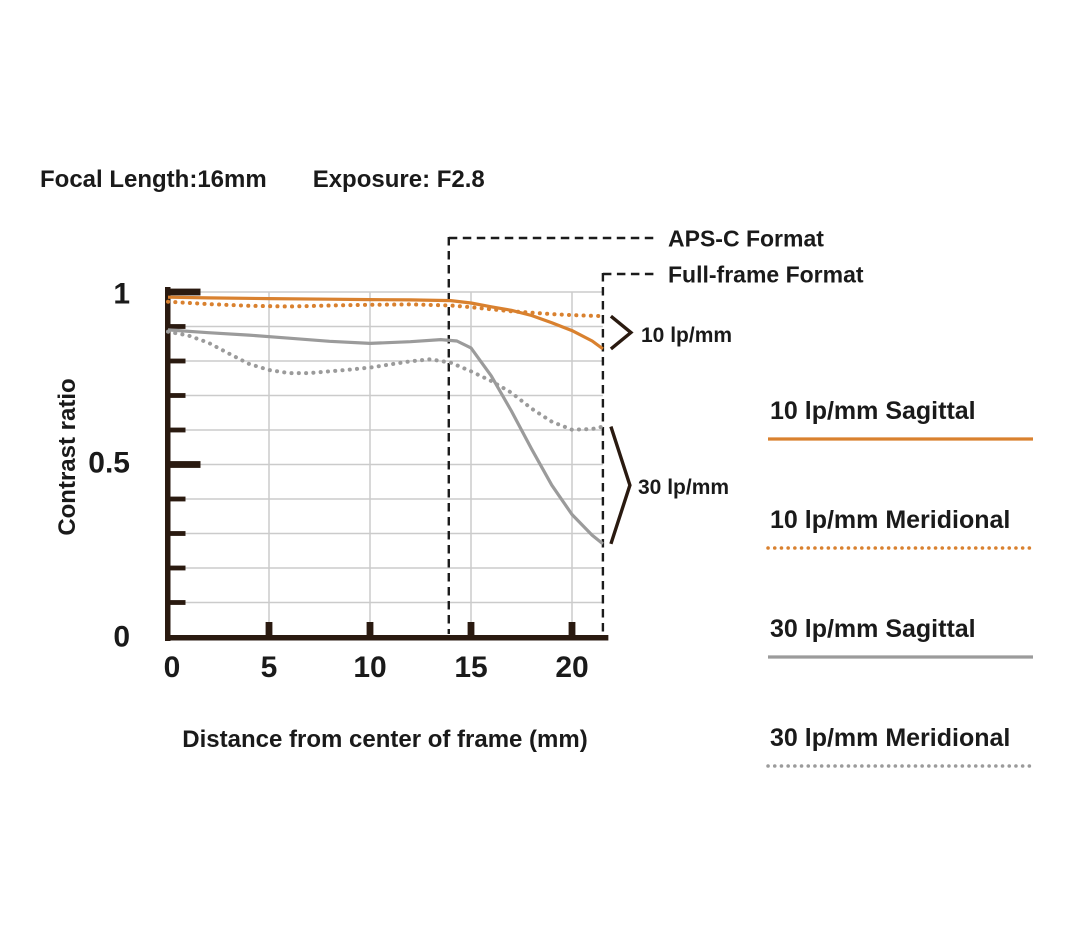  I want to click on apsc-format-label: APS-C Format, so click(746, 238).